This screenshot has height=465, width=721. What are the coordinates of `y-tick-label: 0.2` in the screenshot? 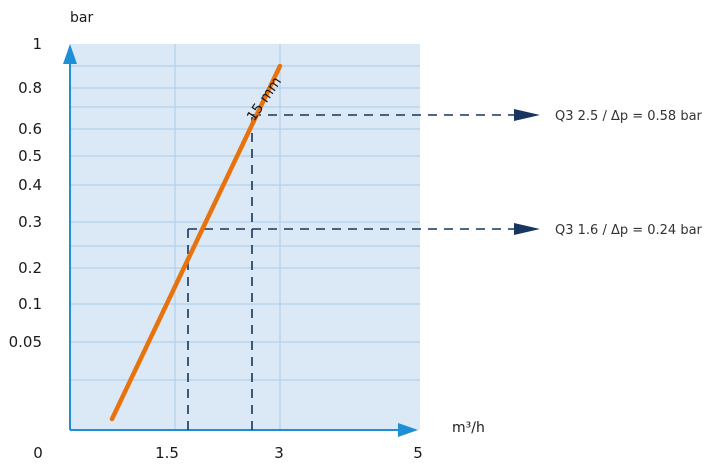 It's located at (30, 268).